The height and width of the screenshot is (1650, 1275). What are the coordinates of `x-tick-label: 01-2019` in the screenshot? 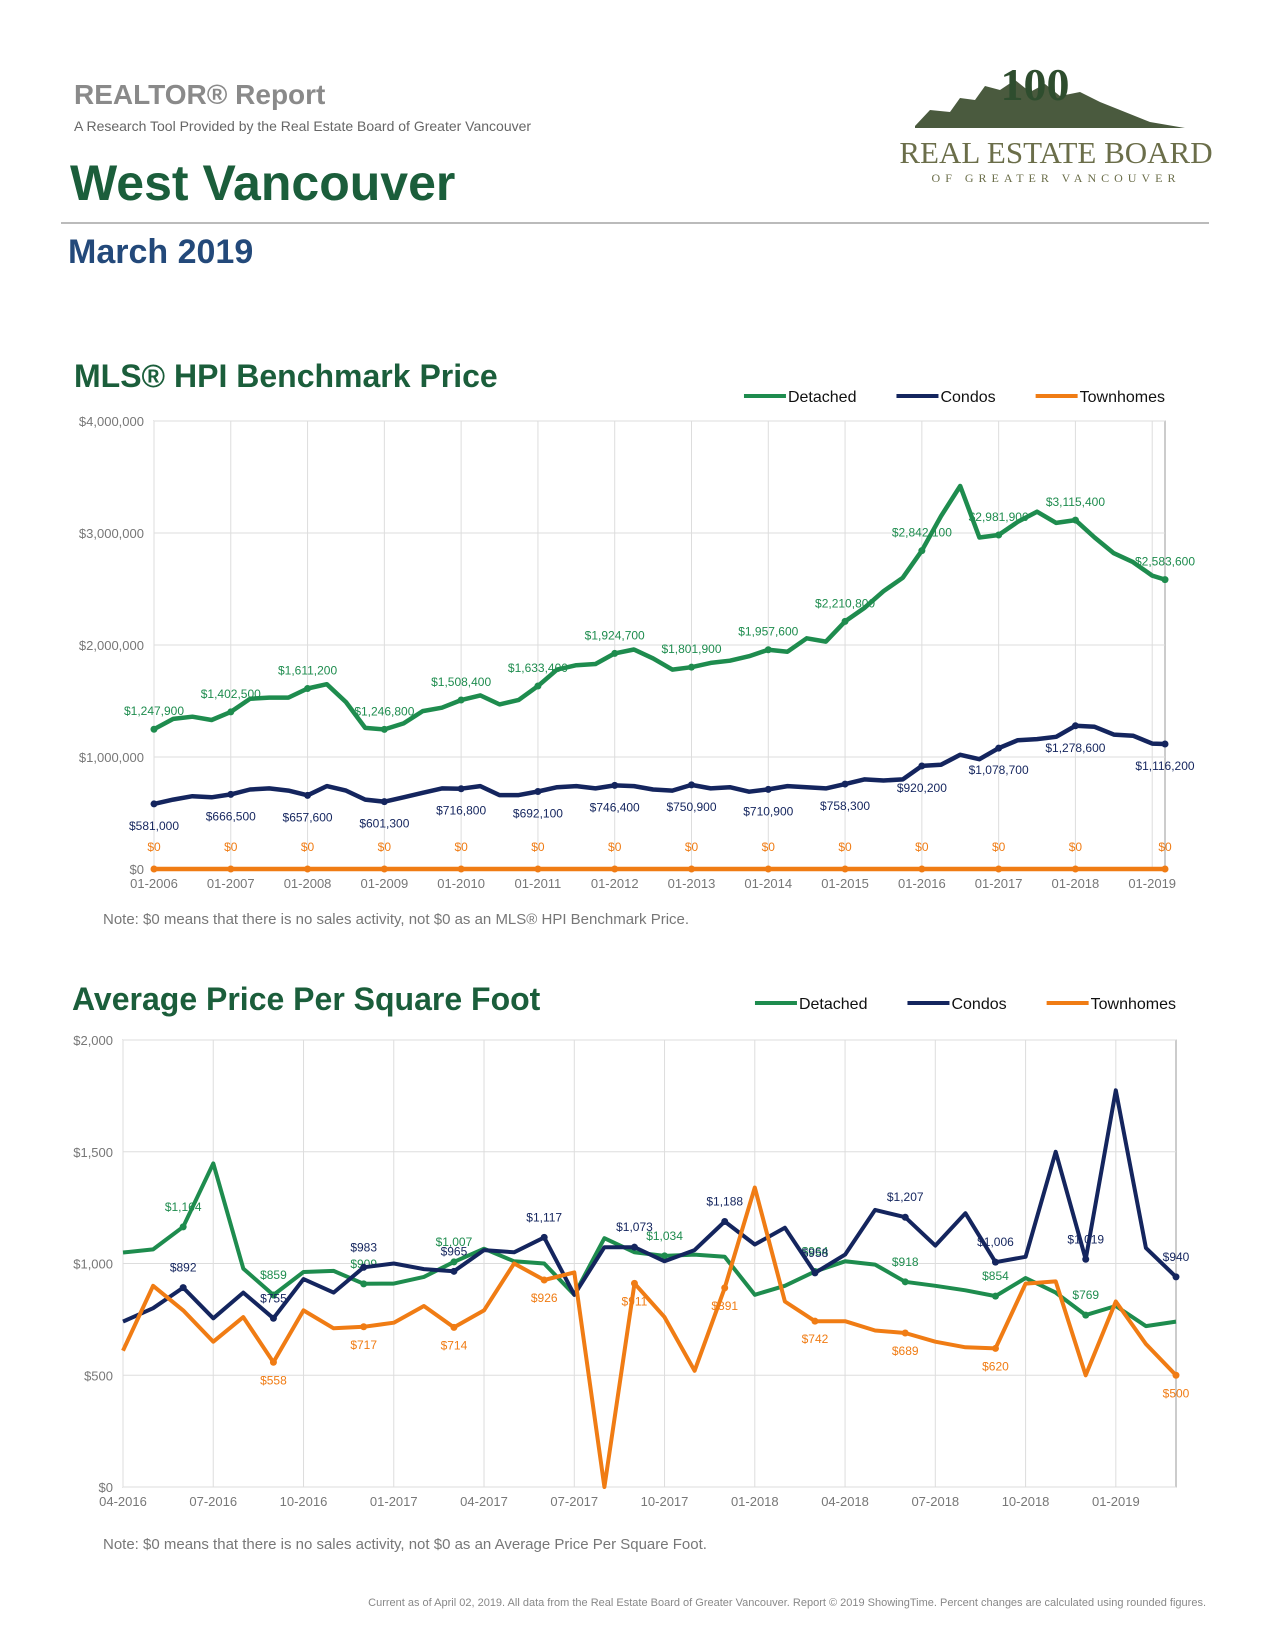 It's located at (1152, 883).